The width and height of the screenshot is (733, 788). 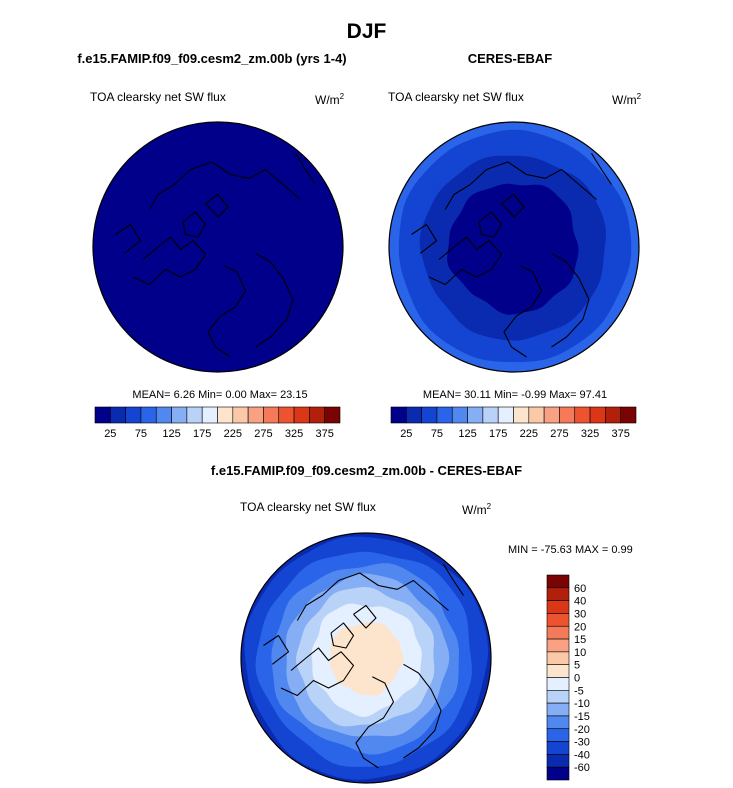 I want to click on colorbar-tick-label-2-4: 225, so click(x=529, y=434).